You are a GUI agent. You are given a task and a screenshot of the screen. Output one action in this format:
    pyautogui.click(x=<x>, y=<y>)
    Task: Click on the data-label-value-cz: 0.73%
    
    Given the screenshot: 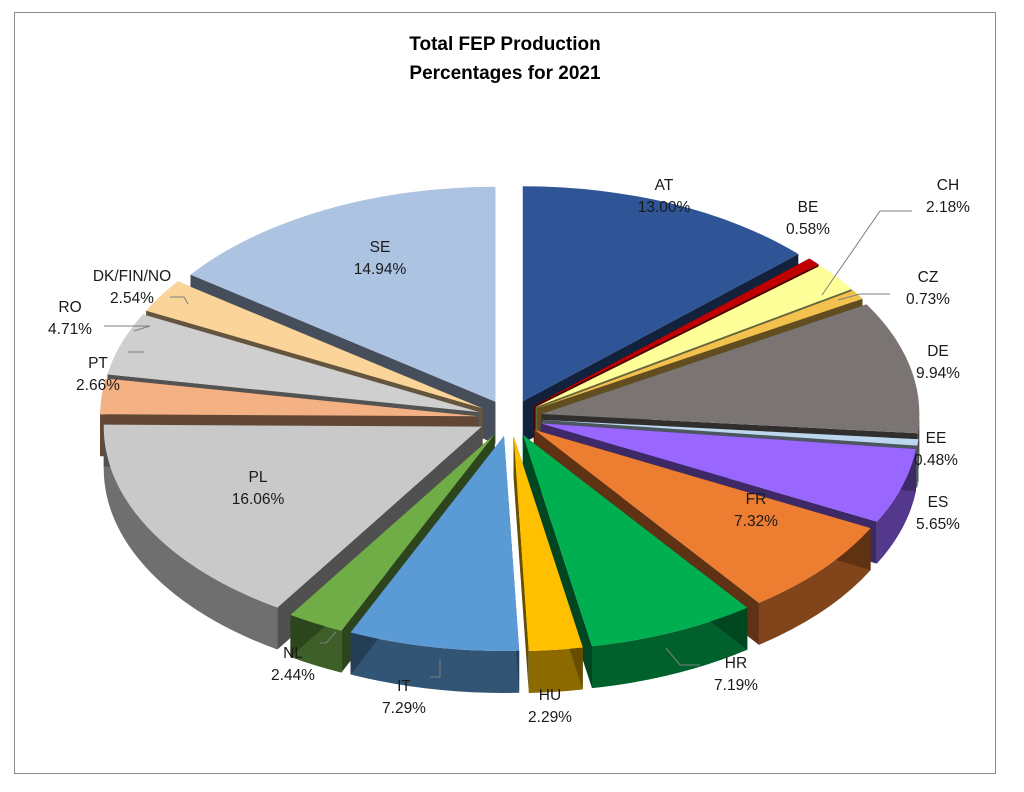 What is the action you would take?
    pyautogui.click(x=928, y=299)
    